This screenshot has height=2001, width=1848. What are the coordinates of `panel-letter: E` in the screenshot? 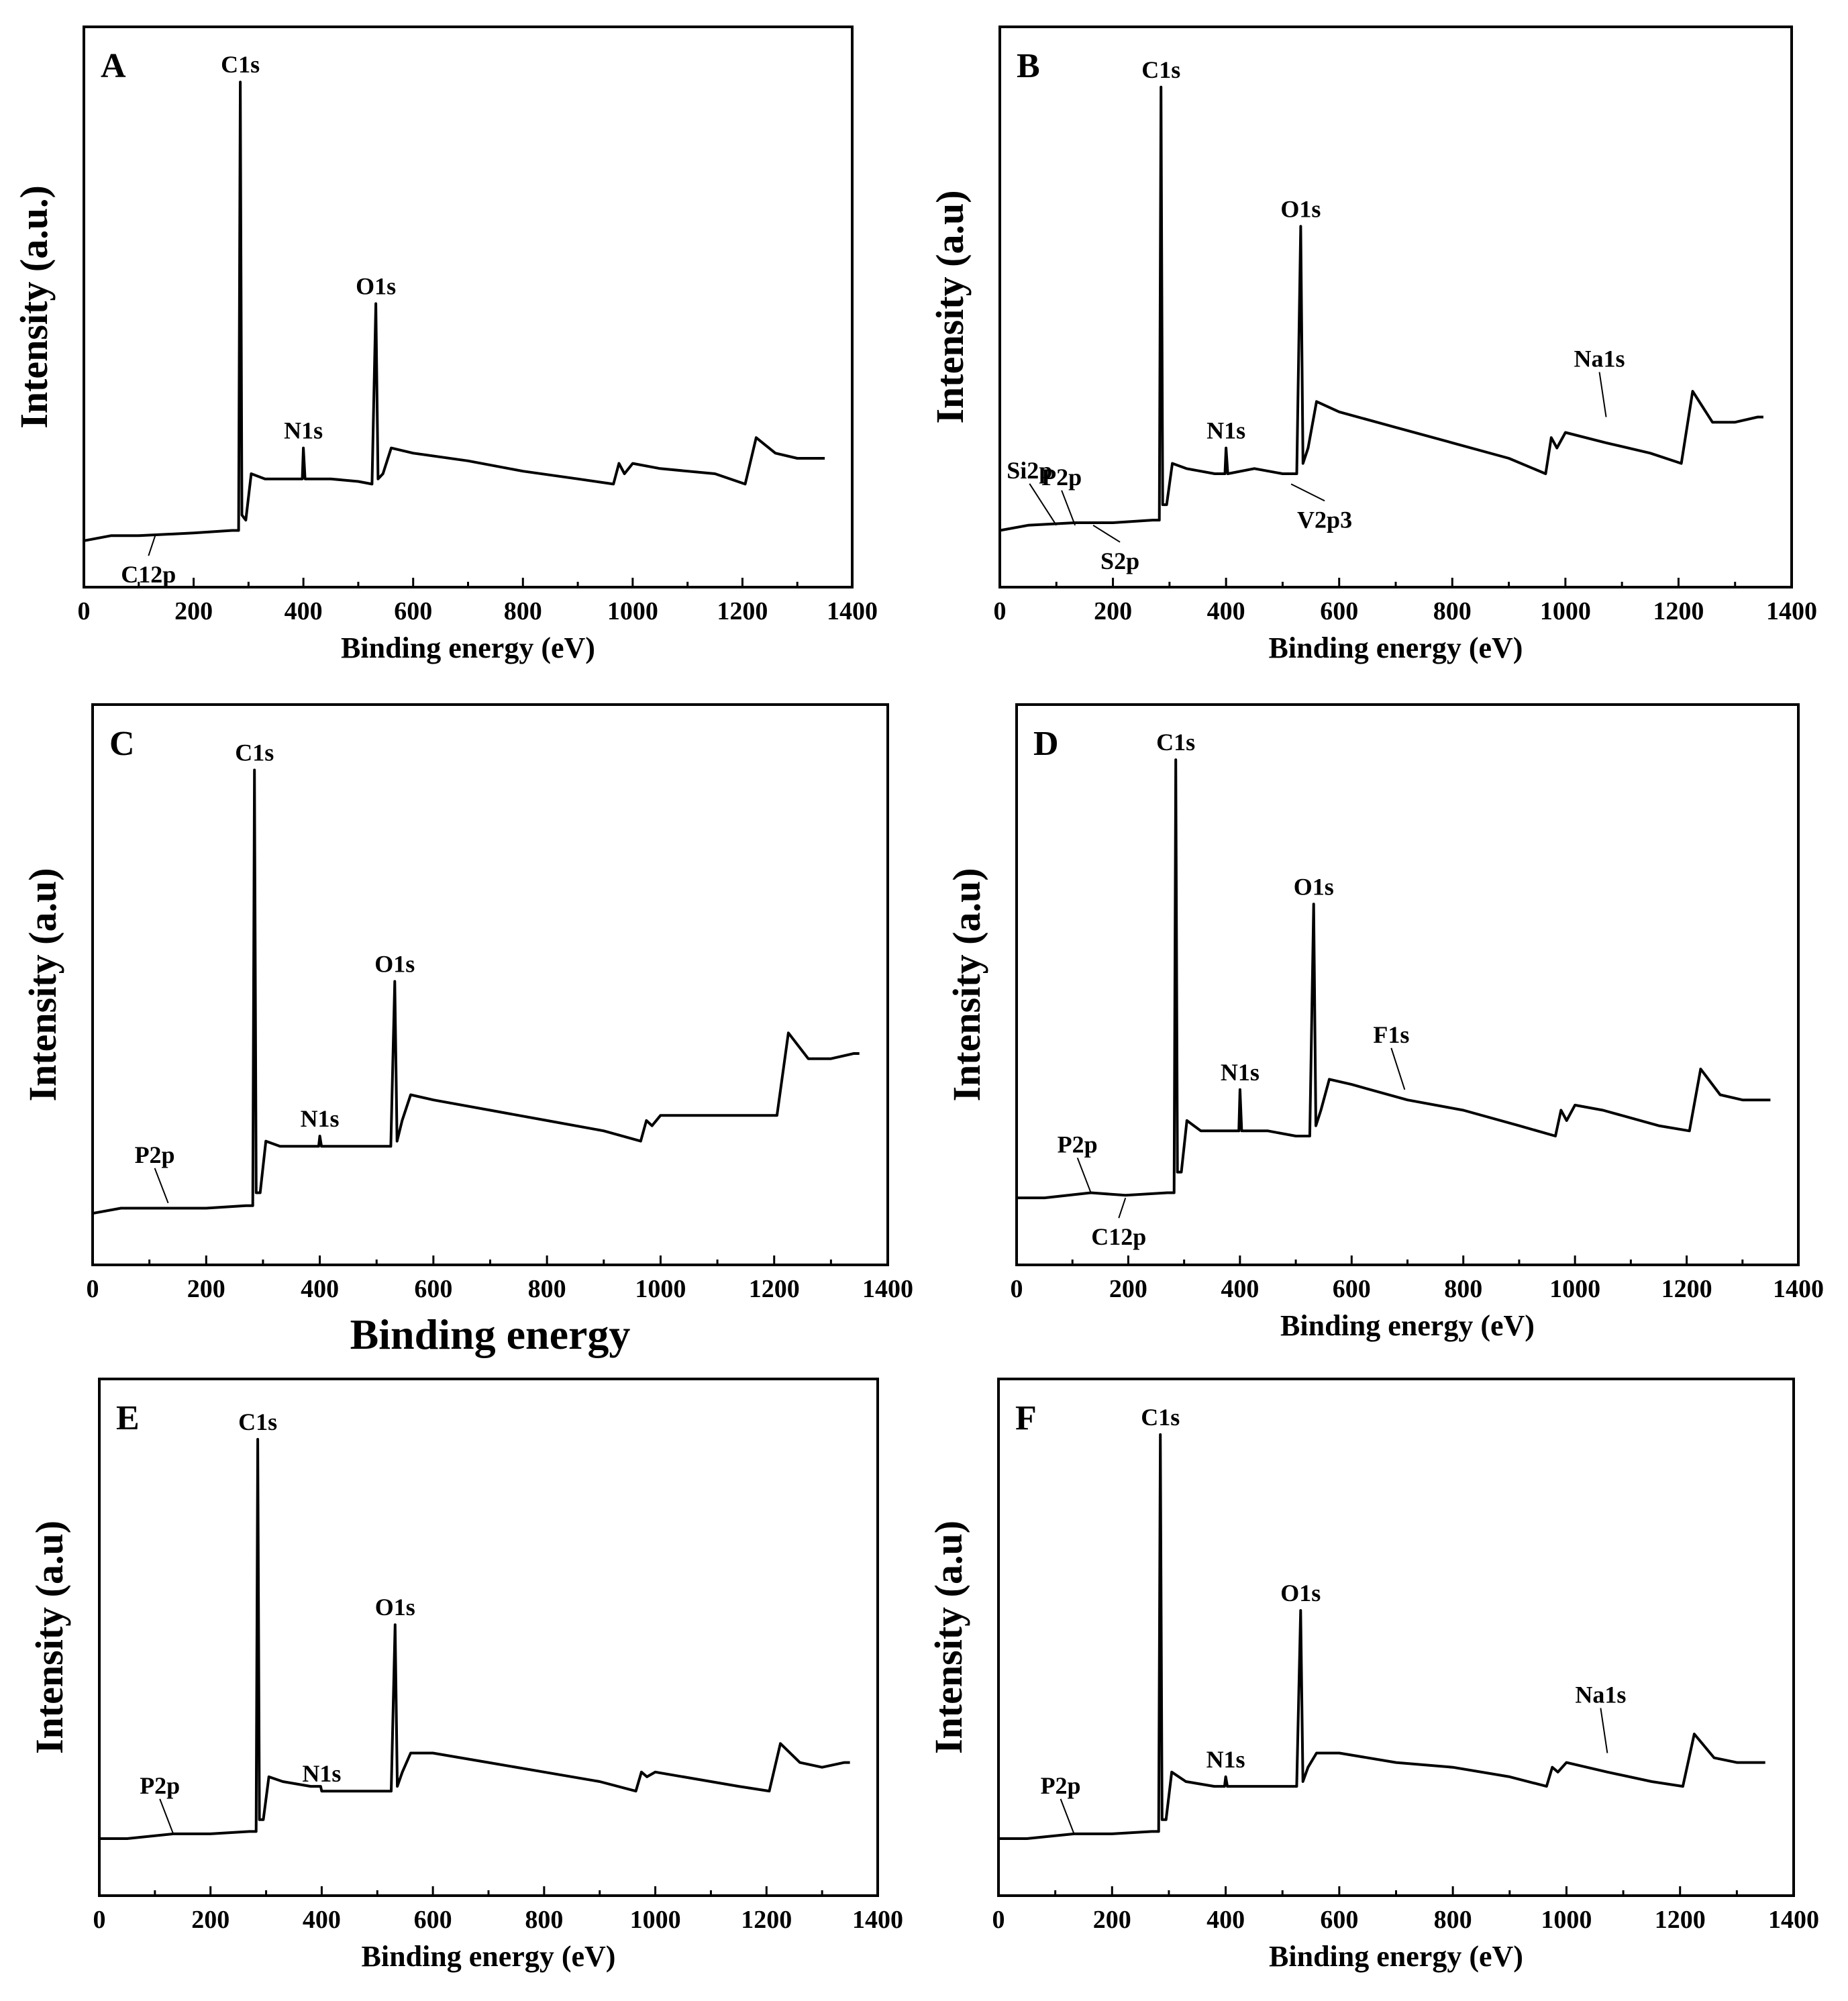 It's located at (128, 1418).